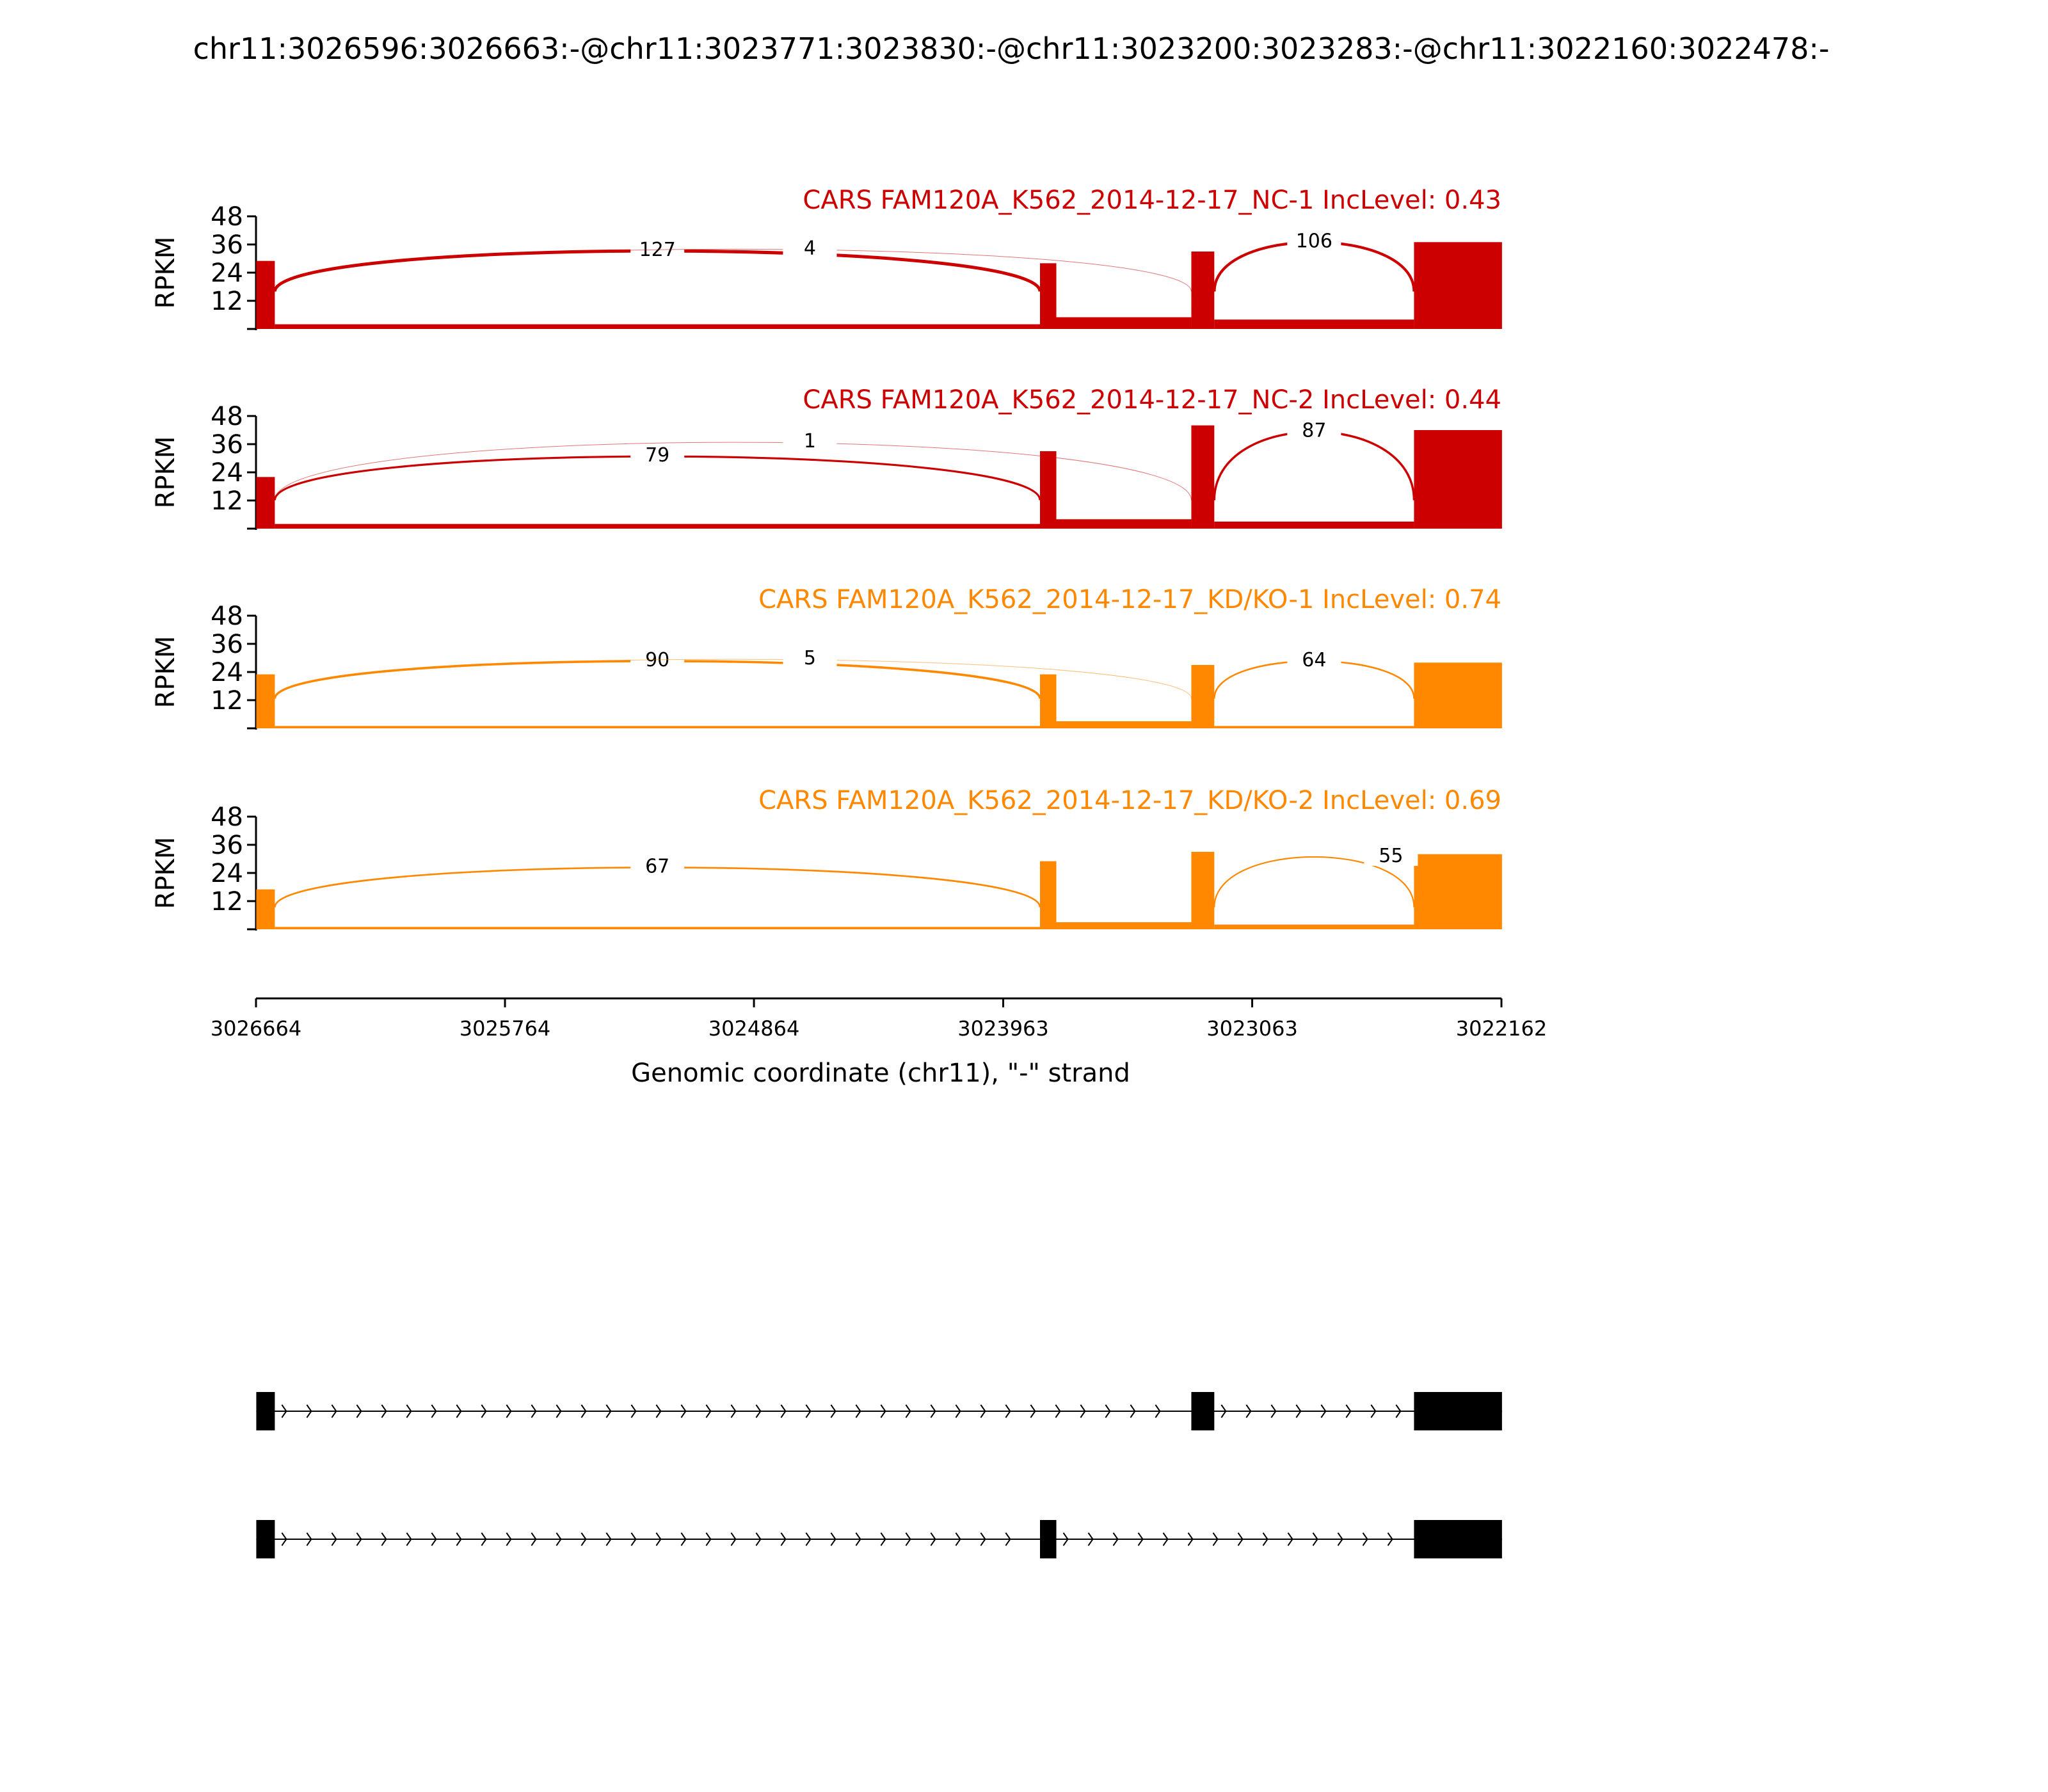  I want to click on x-tick-label: 3024864, so click(754, 1028).